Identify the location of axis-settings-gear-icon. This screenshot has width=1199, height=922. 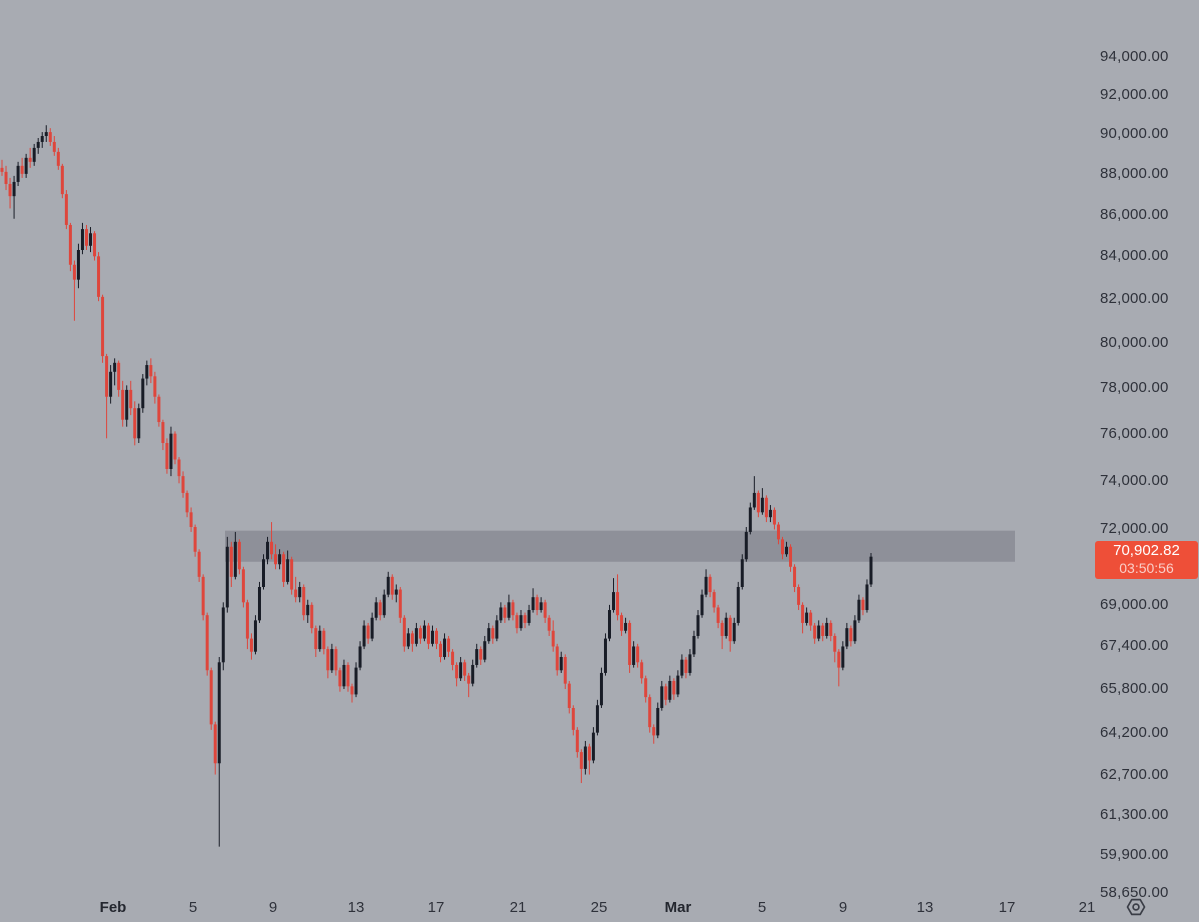
(1136, 907).